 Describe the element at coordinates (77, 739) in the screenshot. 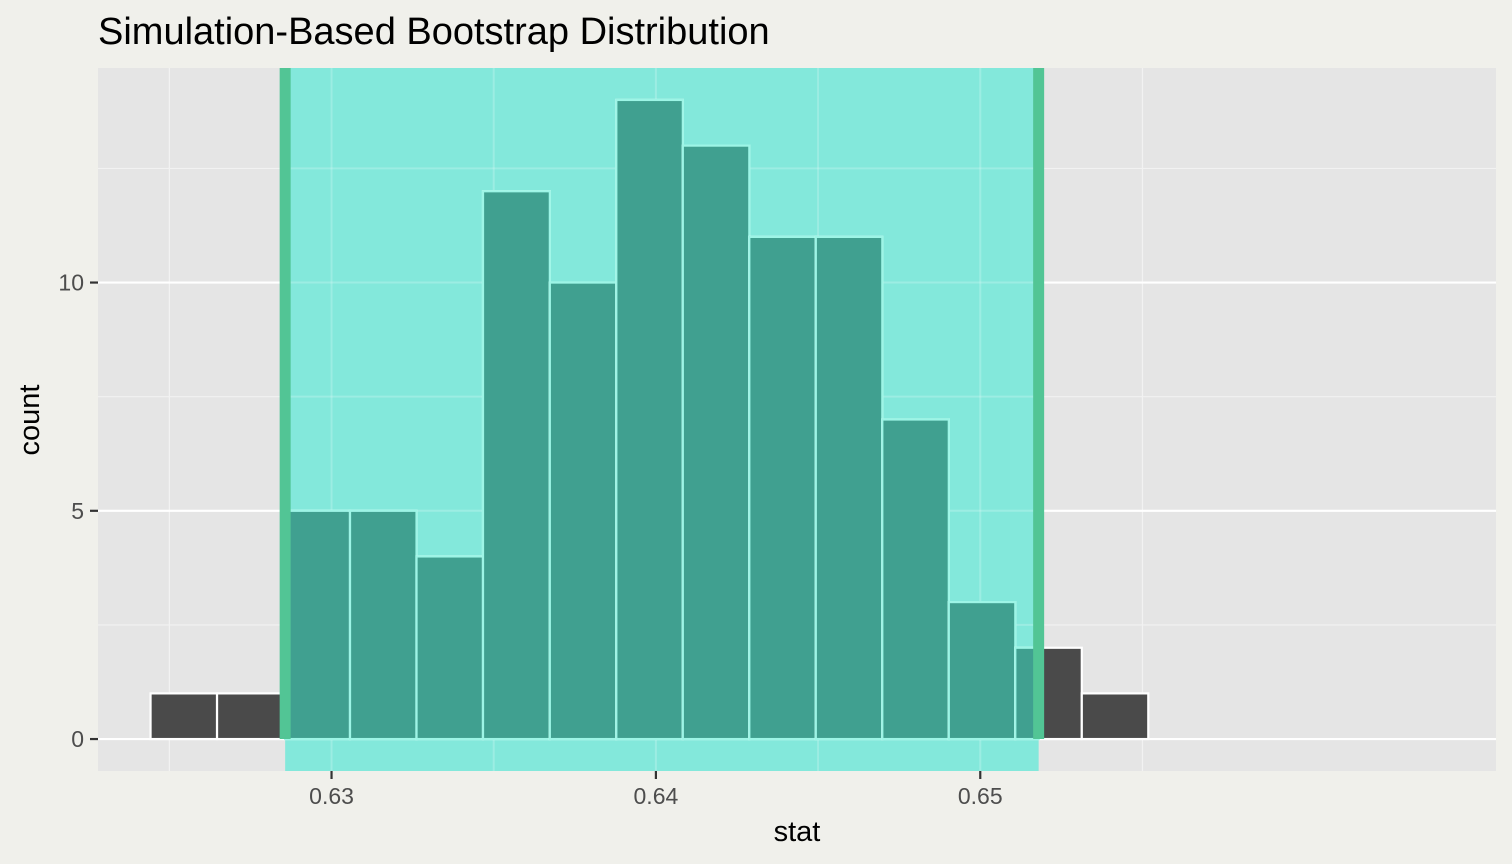

I see `y-tick-label: 0` at that location.